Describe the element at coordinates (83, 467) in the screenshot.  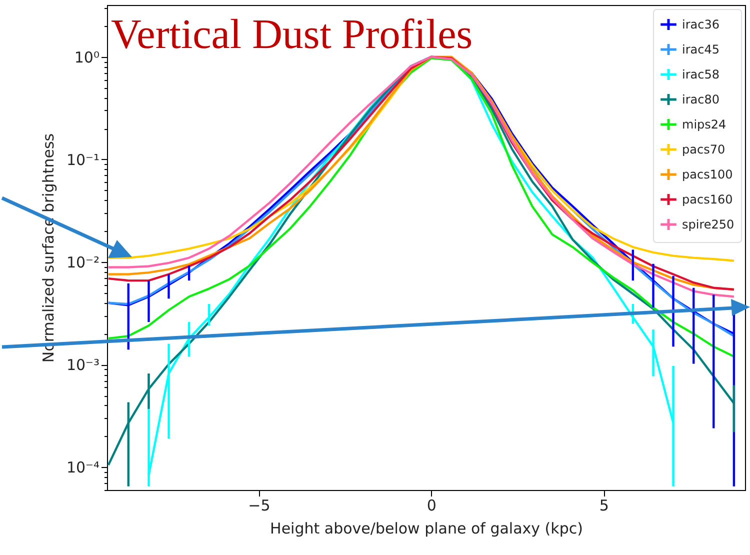
I see `y-tick-label: 10⁻⁴` at that location.